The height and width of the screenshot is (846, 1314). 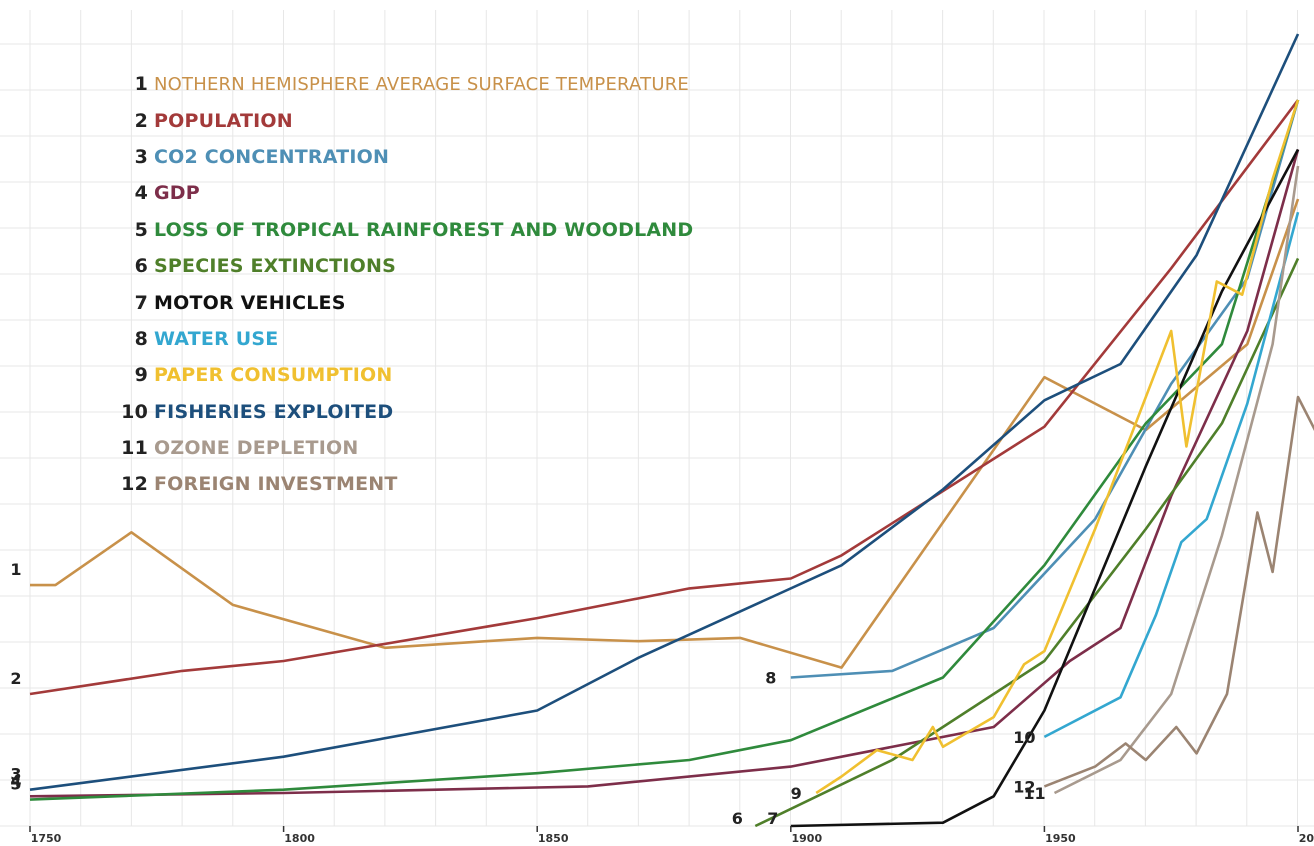 What do you see at coordinates (274, 411) in the screenshot?
I see `legend-label: FISHERIES EXPLOITED` at bounding box center [274, 411].